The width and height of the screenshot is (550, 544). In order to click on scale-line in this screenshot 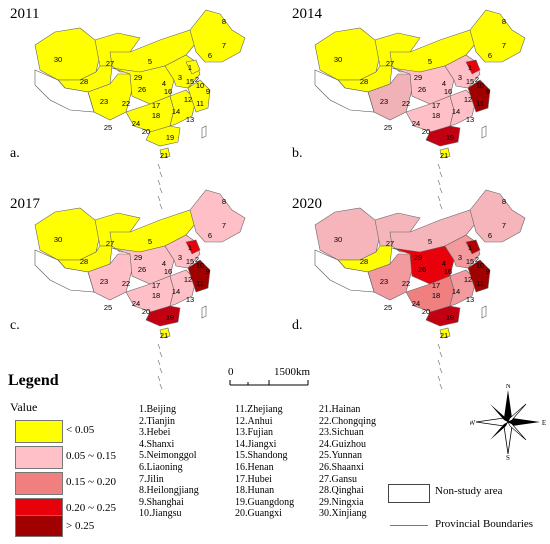, I will do `click(269, 383)`.